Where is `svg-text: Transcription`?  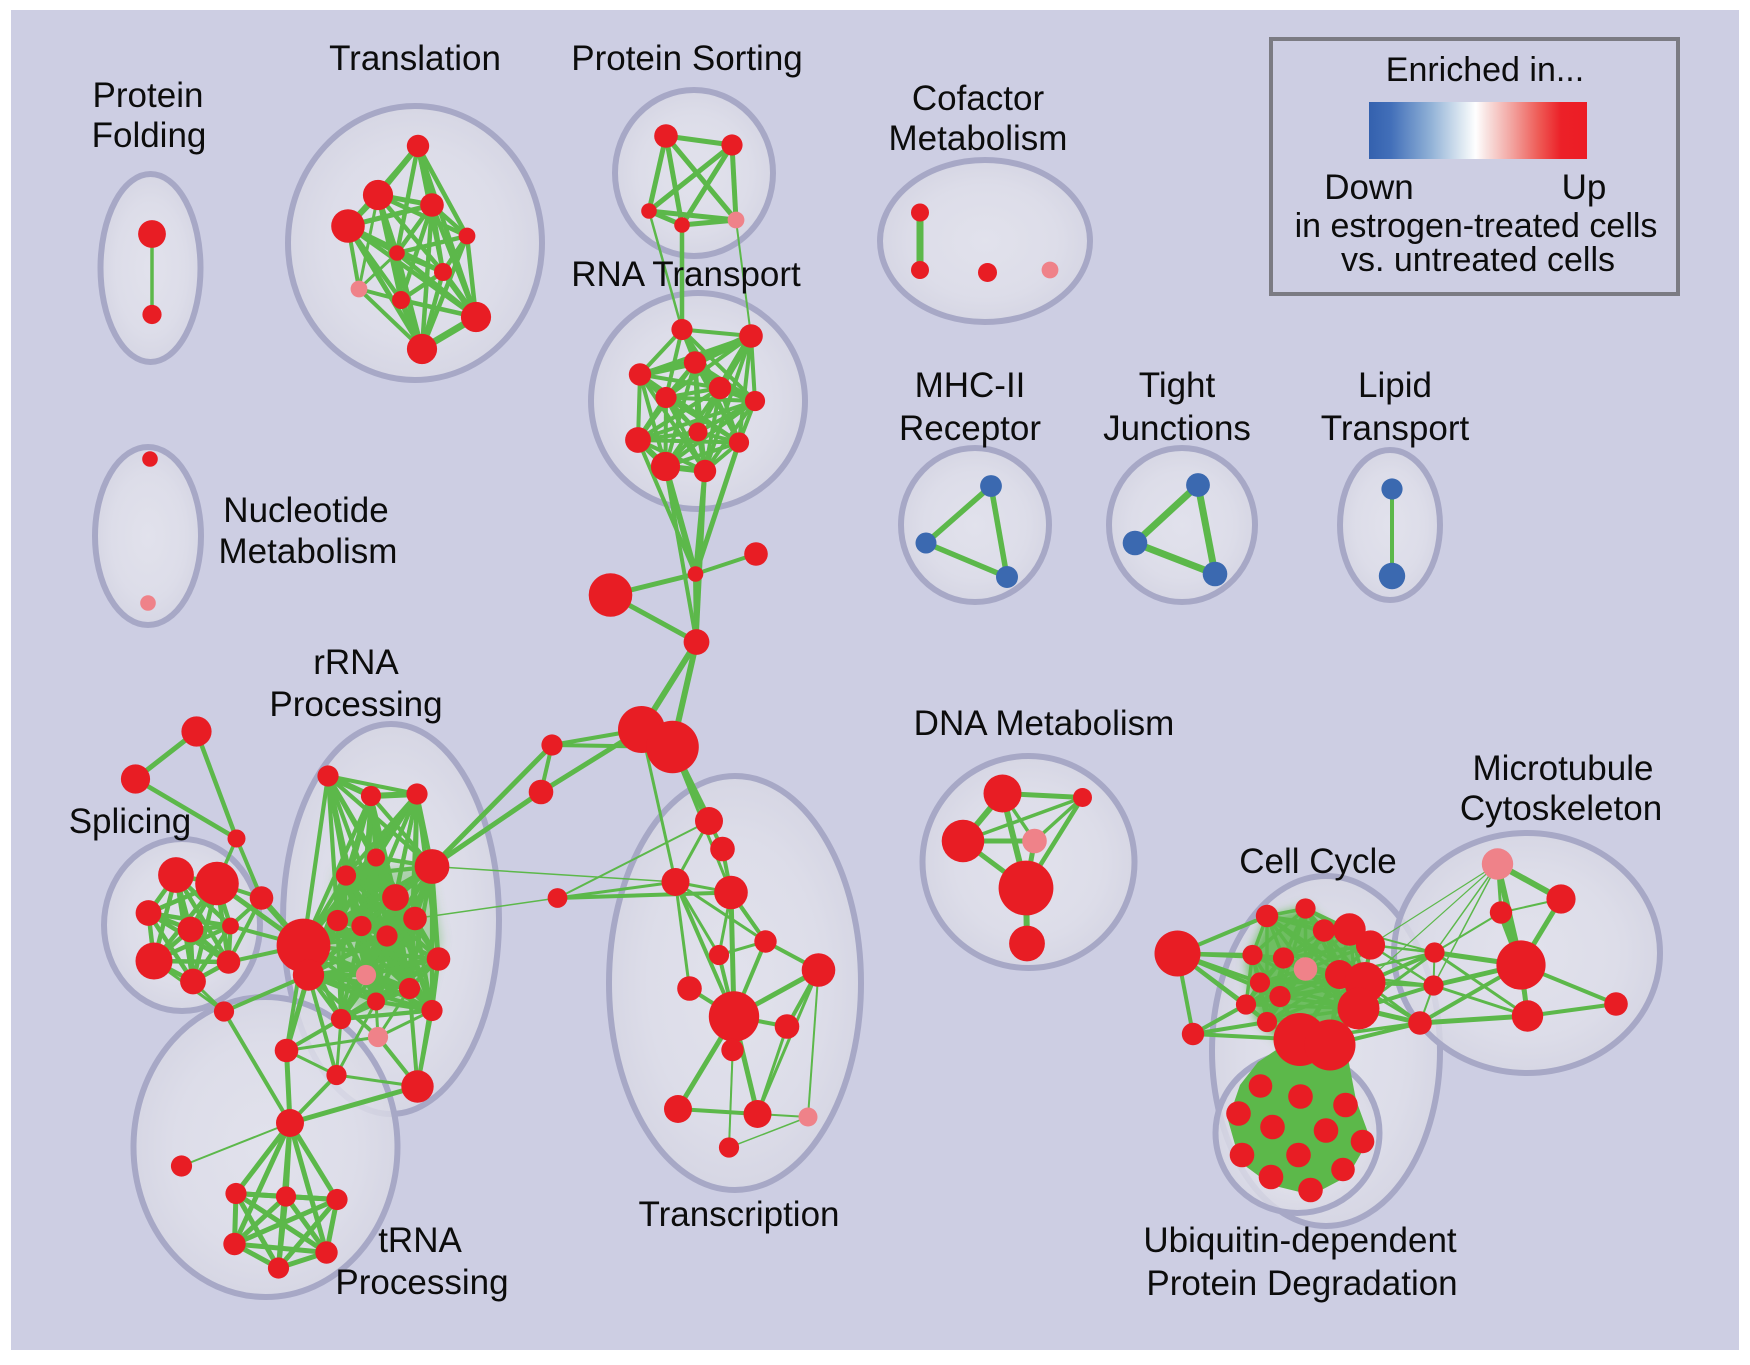 svg-text: Transcription is located at coordinates (739, 1214).